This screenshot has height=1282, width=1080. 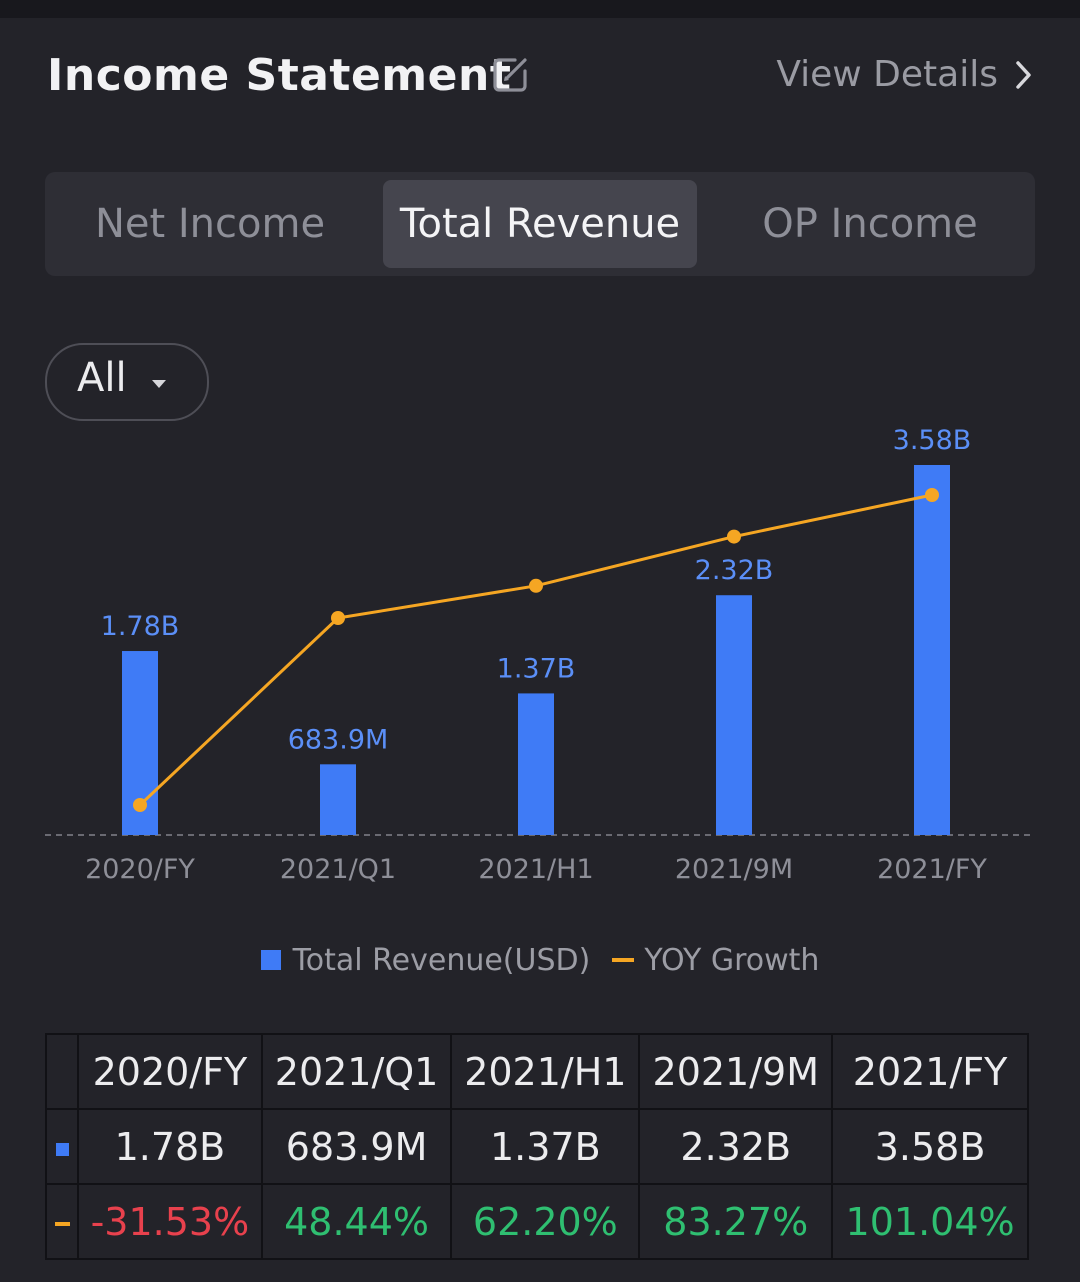 What do you see at coordinates (159, 384) in the screenshot?
I see `caret-down-icon` at bounding box center [159, 384].